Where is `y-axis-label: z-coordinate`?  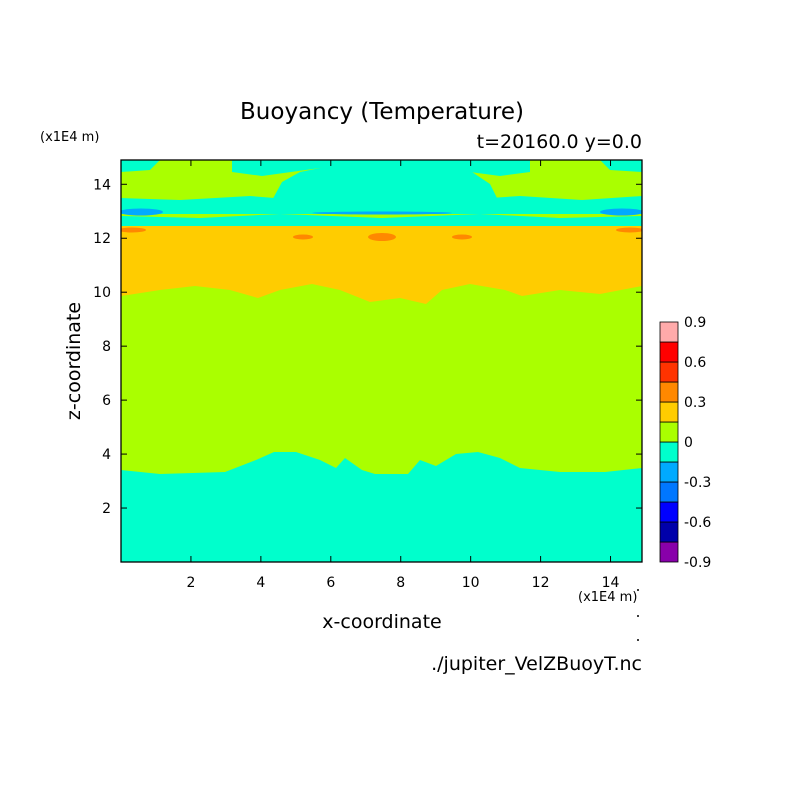 y-axis-label: z-coordinate is located at coordinates (74, 361).